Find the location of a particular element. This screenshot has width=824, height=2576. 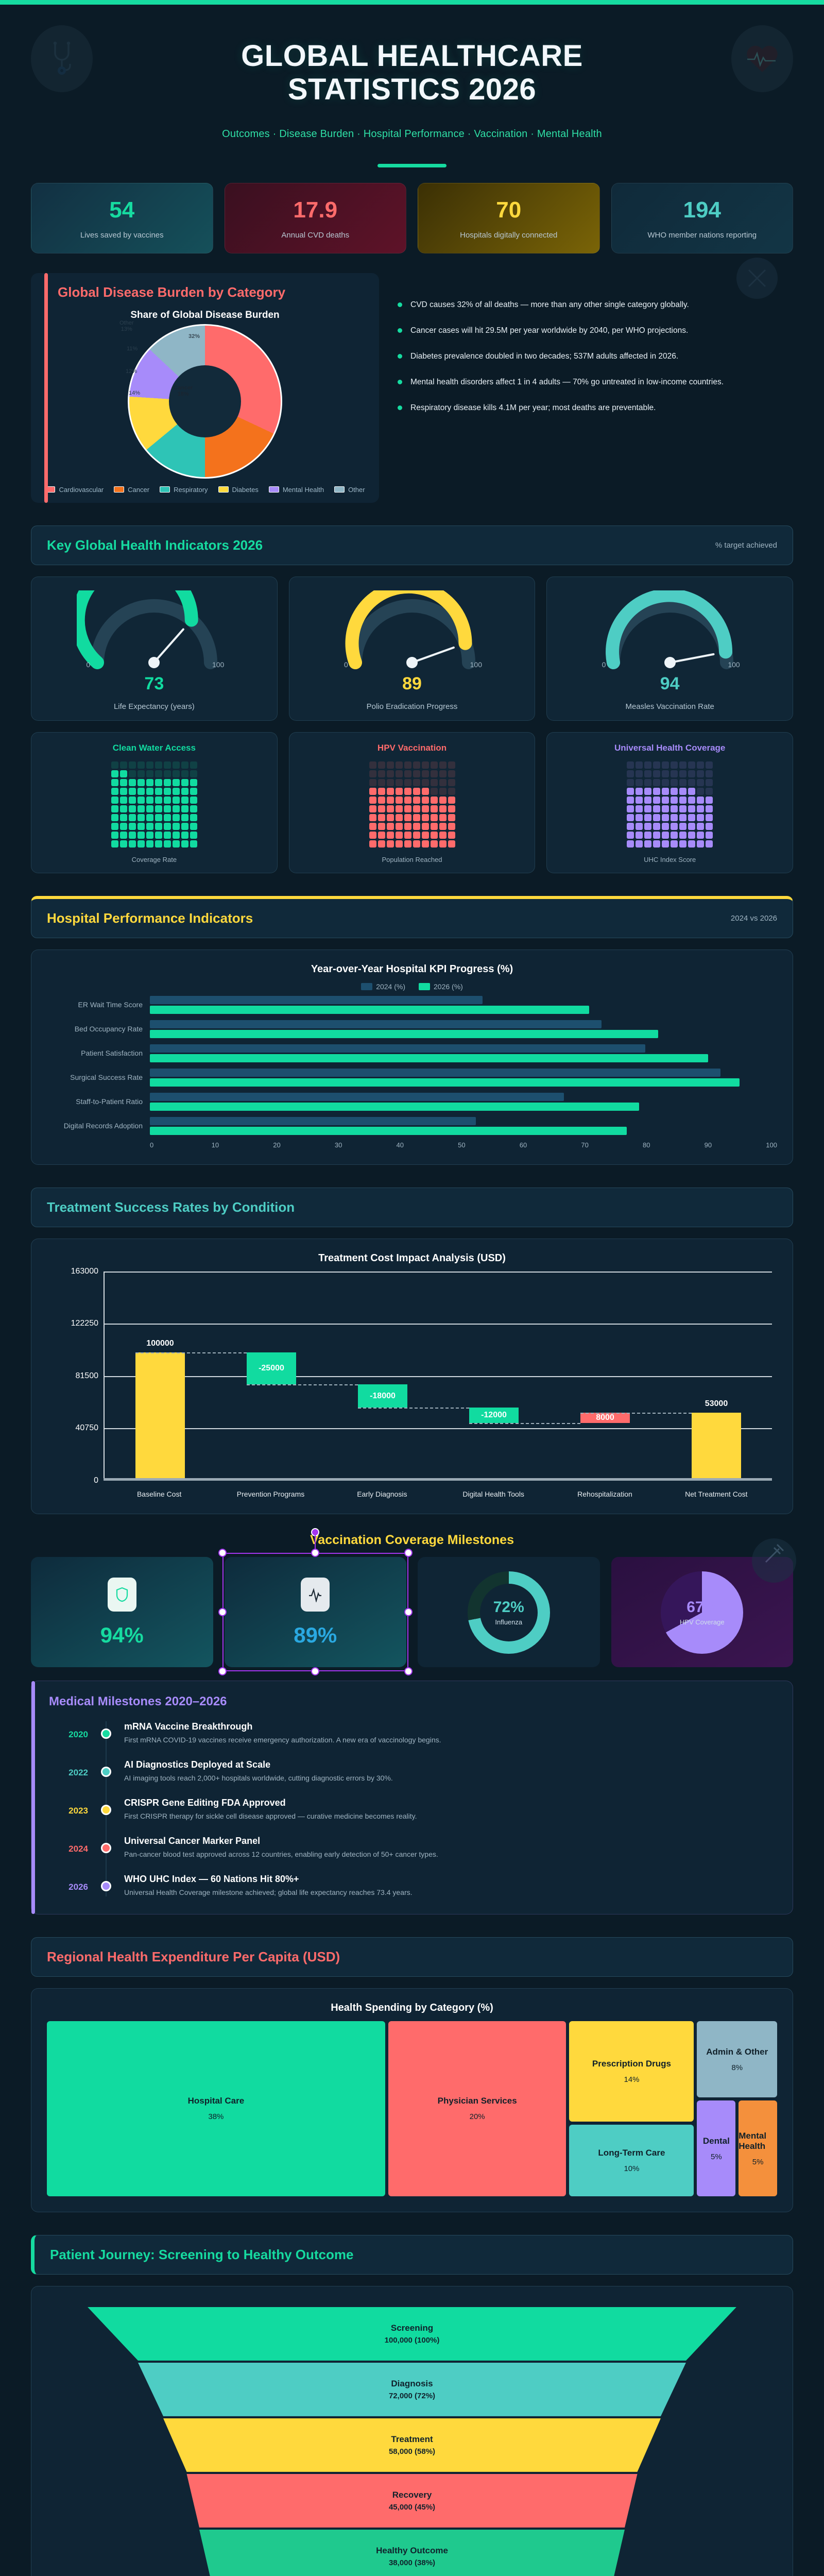

vaccination-label: Influenza is located at coordinates (509, 1622).